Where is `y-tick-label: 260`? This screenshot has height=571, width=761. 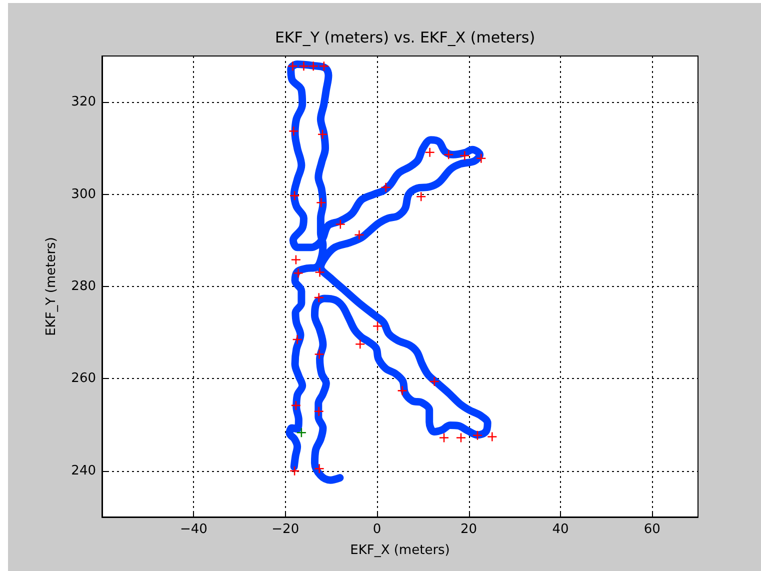
y-tick-label: 260 is located at coordinates (83, 378).